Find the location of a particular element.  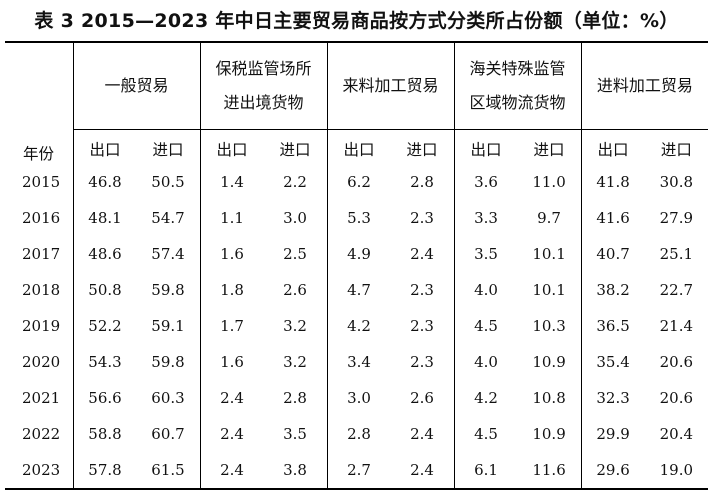

export-value-cell: 41.8 is located at coordinates (612, 182).